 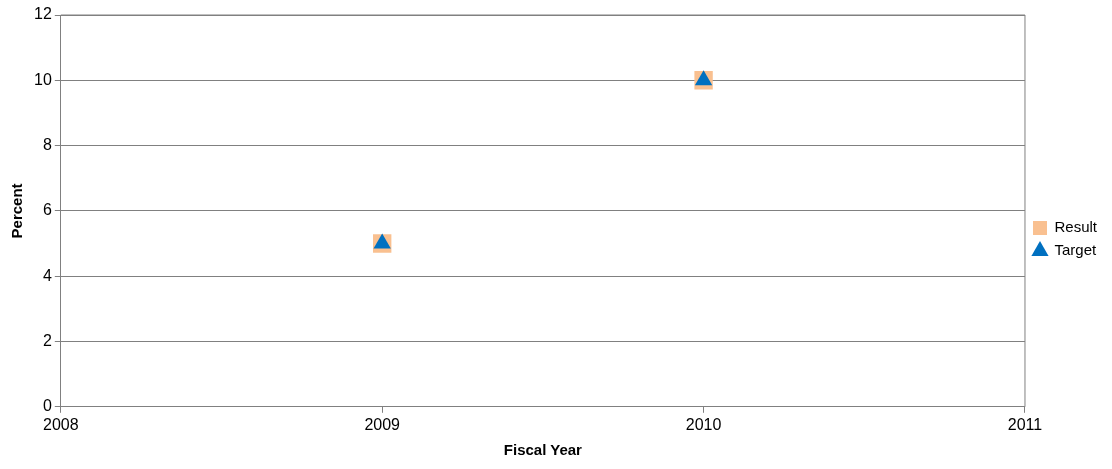 What do you see at coordinates (47, 145) in the screenshot?
I see `y-tick-label: 8` at bounding box center [47, 145].